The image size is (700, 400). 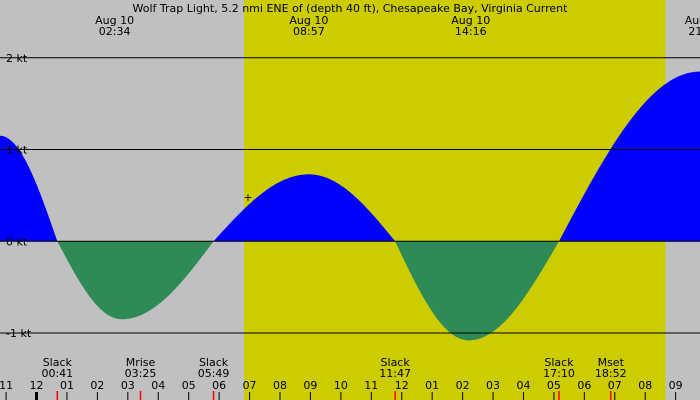 I want to click on top-time-label: 14:16, so click(x=471, y=31).